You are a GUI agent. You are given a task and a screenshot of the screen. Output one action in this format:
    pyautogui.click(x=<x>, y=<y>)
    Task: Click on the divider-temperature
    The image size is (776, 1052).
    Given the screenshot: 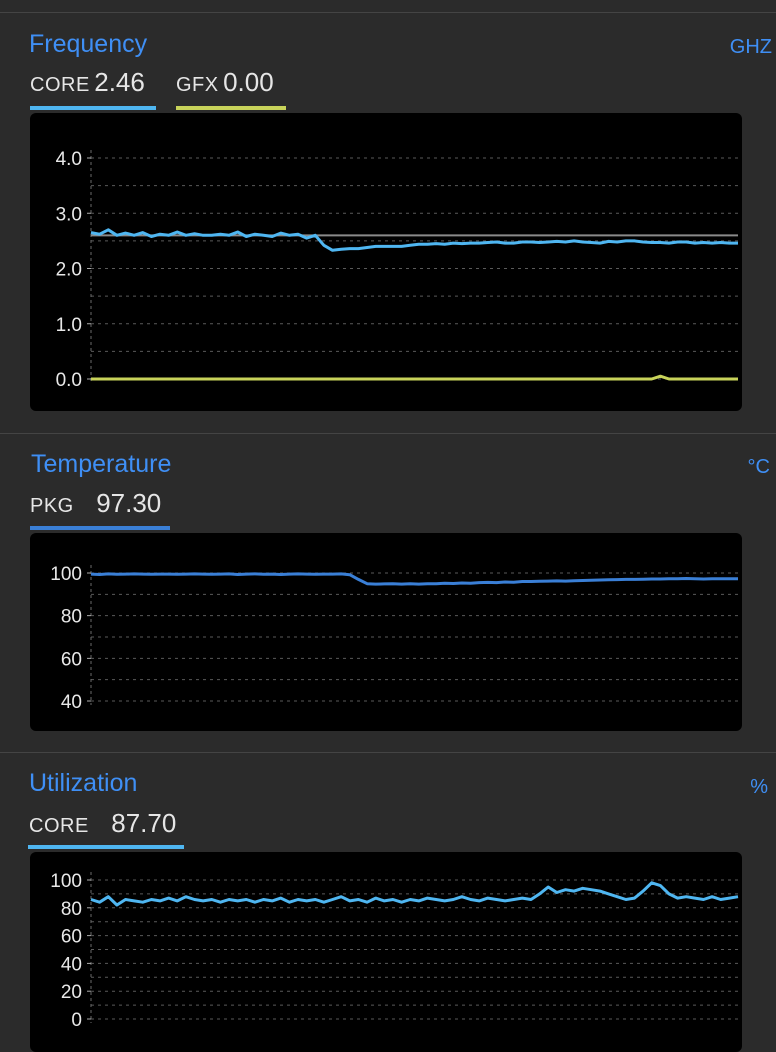 What is the action you would take?
    pyautogui.click(x=388, y=433)
    